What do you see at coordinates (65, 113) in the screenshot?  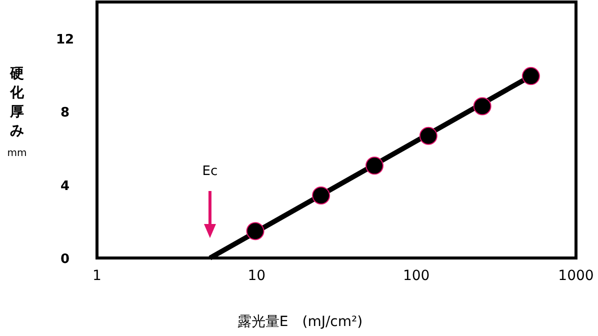 I see `y-tick-label: 8` at bounding box center [65, 113].